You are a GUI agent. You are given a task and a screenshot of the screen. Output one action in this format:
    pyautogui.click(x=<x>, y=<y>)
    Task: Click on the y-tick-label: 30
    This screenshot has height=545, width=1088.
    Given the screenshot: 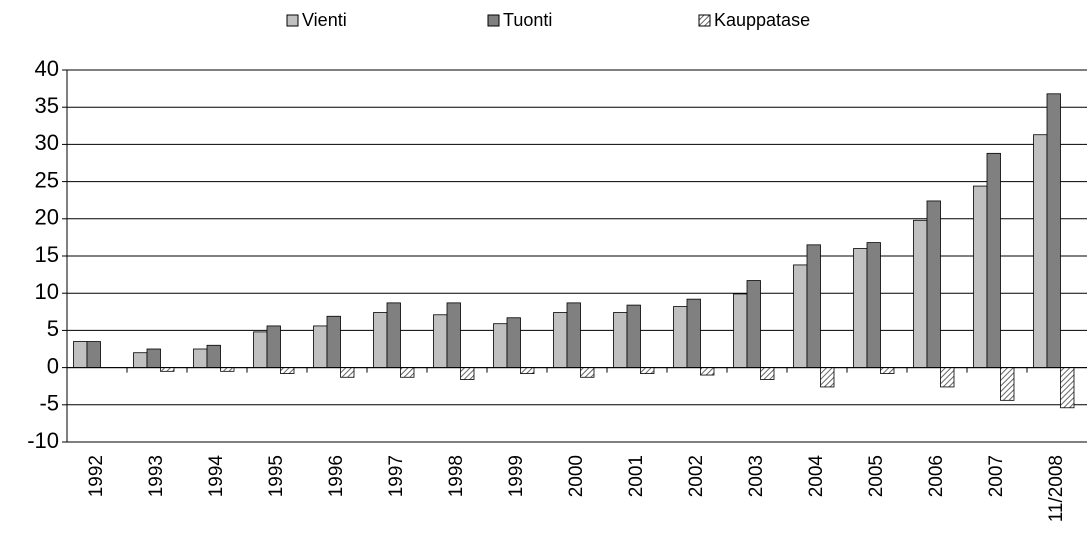 What is the action you would take?
    pyautogui.click(x=47, y=142)
    